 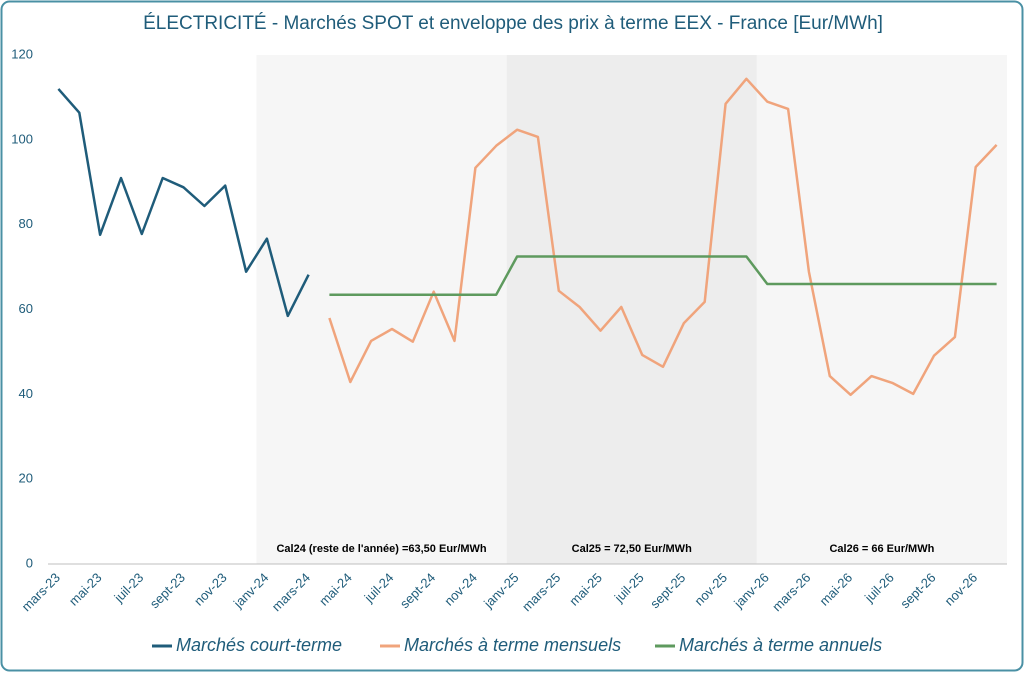 I want to click on period-label: Cal26 = 66 Eur/MWh, so click(x=881, y=549).